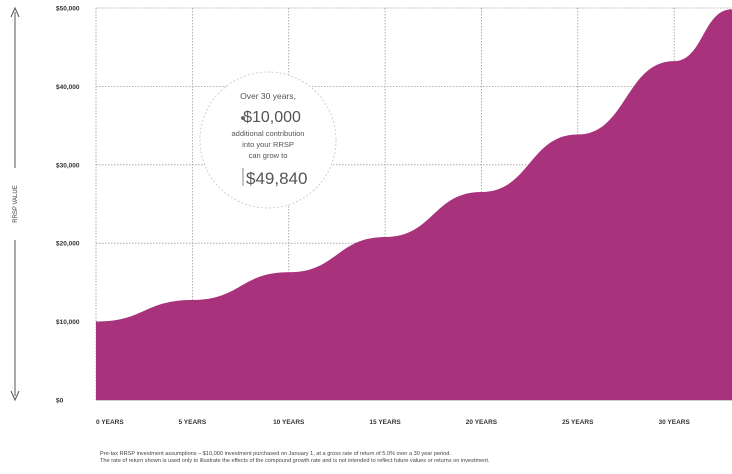 The width and height of the screenshot is (732, 474). What do you see at coordinates (243, 118) in the screenshot?
I see `bullet-icon` at bounding box center [243, 118].